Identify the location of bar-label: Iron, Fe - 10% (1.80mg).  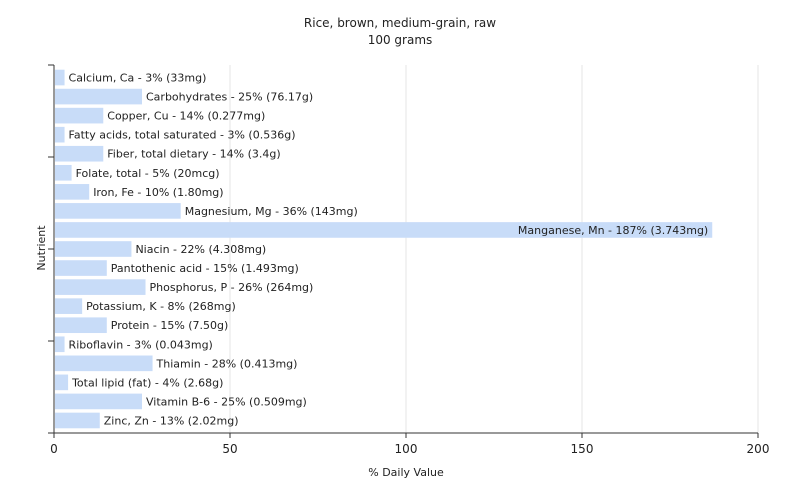
(158, 192).